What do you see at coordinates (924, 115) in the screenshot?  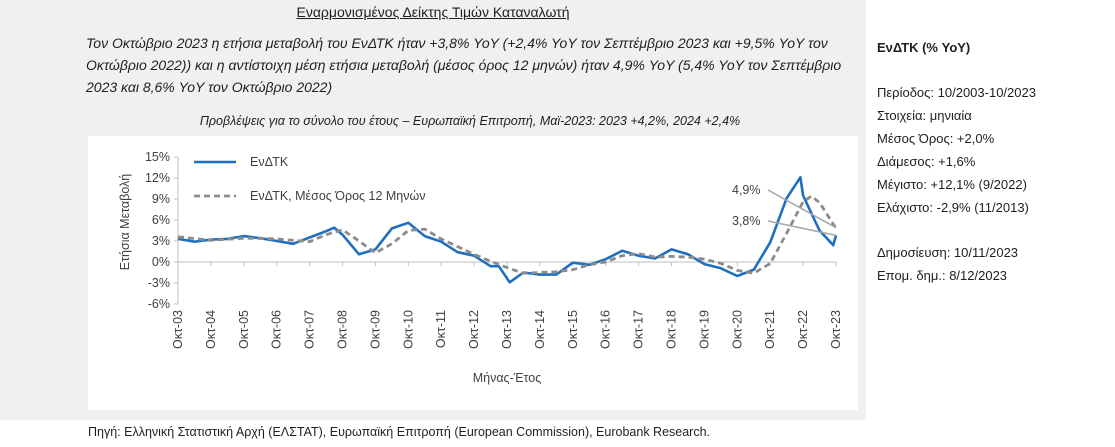 I see `info-frequency: Στοιχεία: μηνιαία` at bounding box center [924, 115].